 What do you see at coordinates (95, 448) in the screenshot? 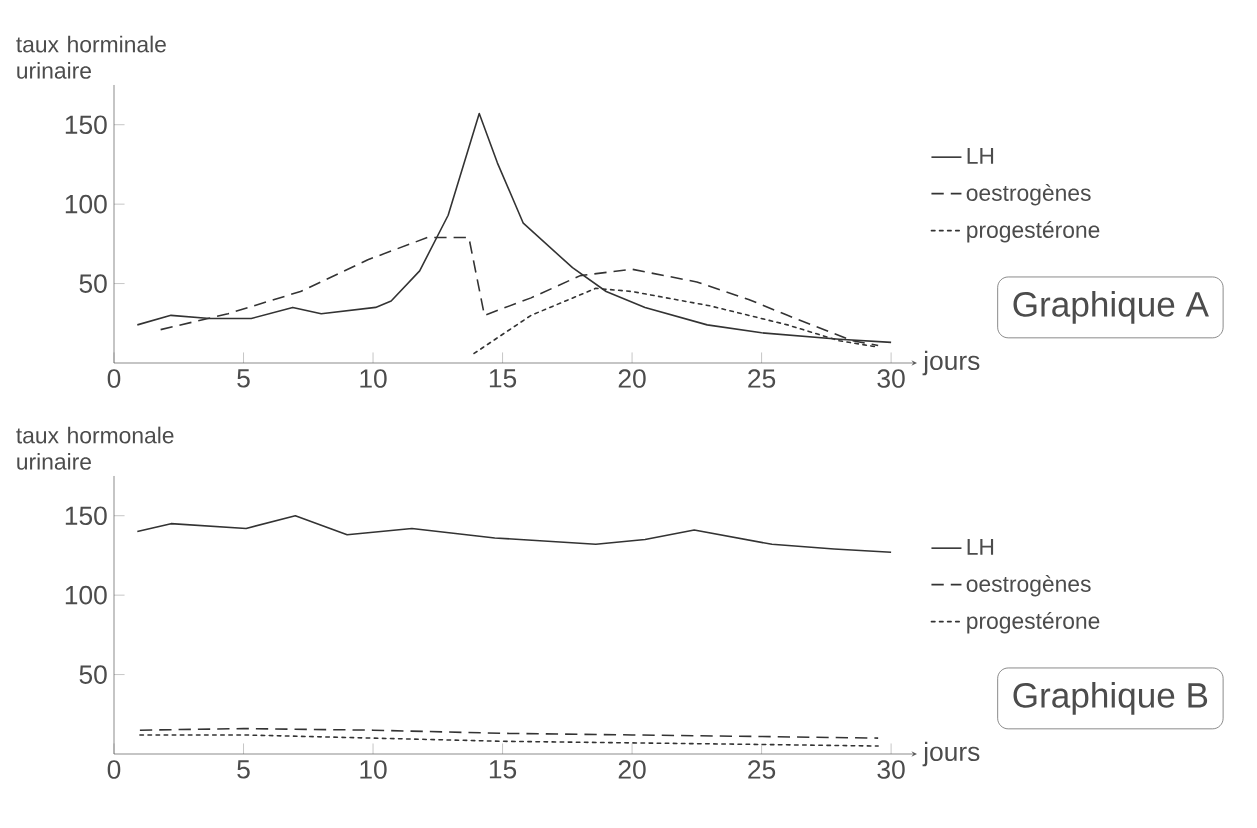
I see `y-axis-title: taux hormonale urinaire` at bounding box center [95, 448].